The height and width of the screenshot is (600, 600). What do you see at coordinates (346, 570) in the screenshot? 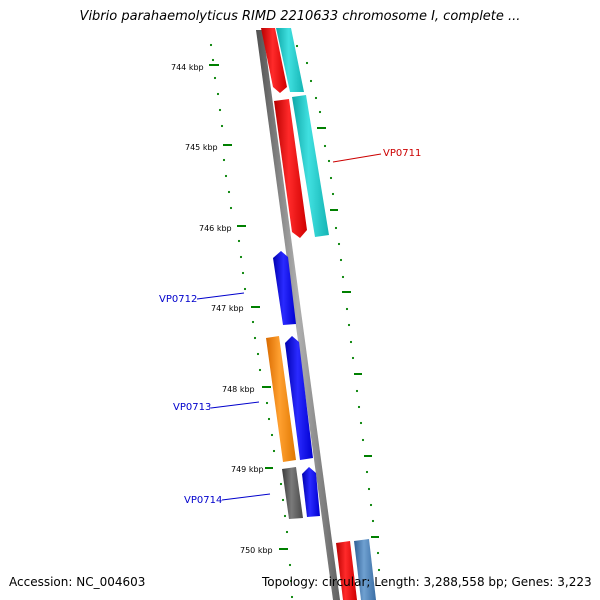
I see `gene-red-bottom` at bounding box center [346, 570].